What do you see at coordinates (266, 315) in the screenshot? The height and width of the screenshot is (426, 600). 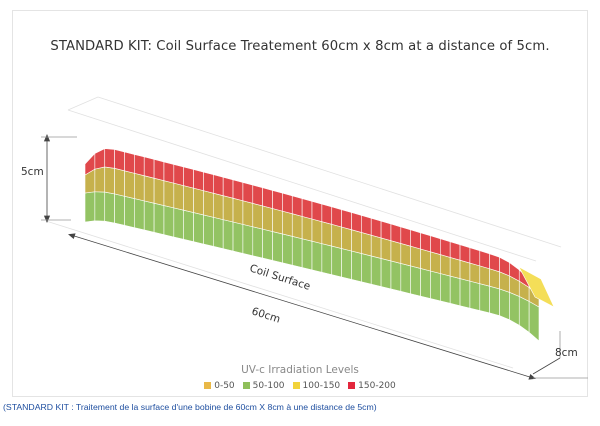 I see `length-label: 60cm` at bounding box center [266, 315].